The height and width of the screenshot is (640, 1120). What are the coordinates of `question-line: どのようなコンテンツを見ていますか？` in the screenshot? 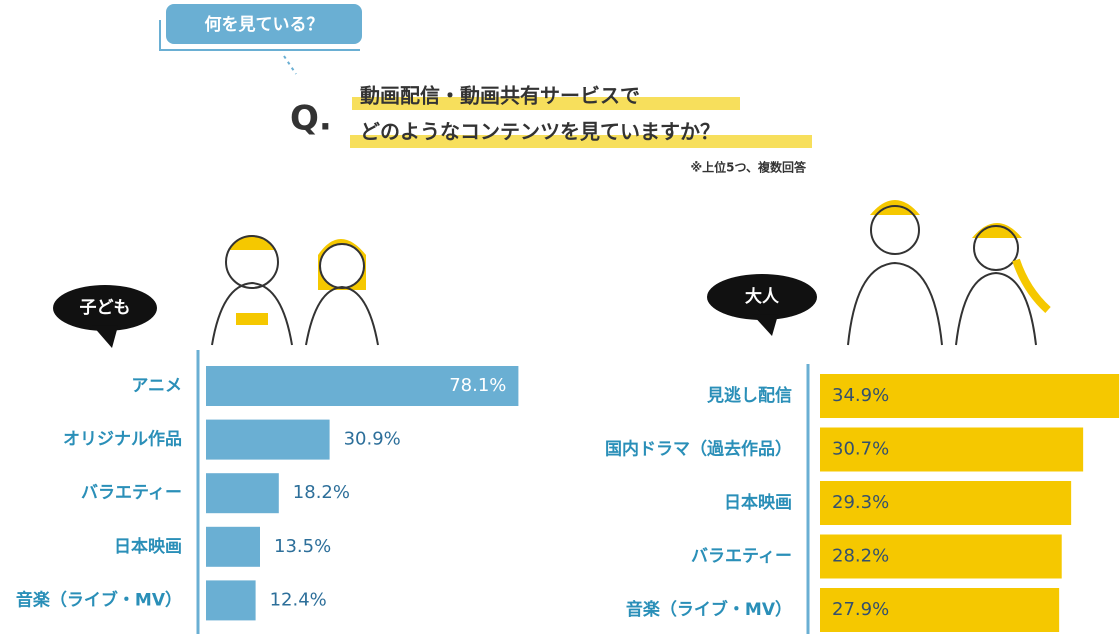 It's located at (540, 132).